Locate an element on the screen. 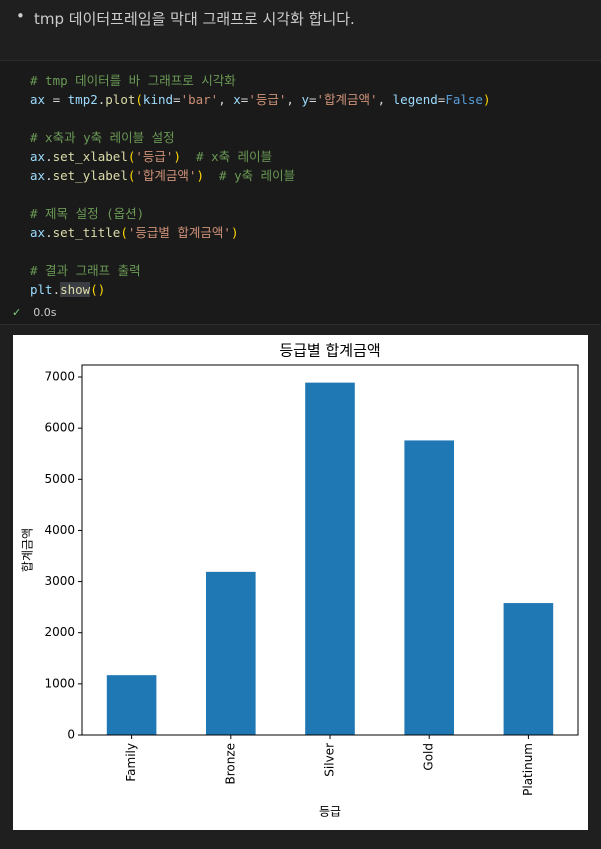  code-token: y is located at coordinates (305, 99).